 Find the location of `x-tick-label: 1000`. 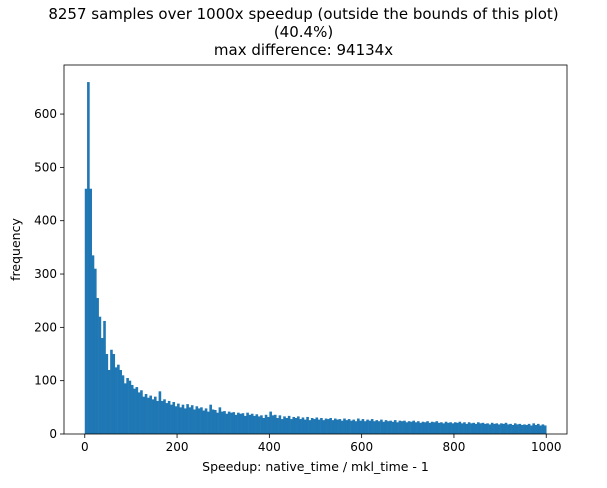

x-tick-label: 1000 is located at coordinates (546, 447).